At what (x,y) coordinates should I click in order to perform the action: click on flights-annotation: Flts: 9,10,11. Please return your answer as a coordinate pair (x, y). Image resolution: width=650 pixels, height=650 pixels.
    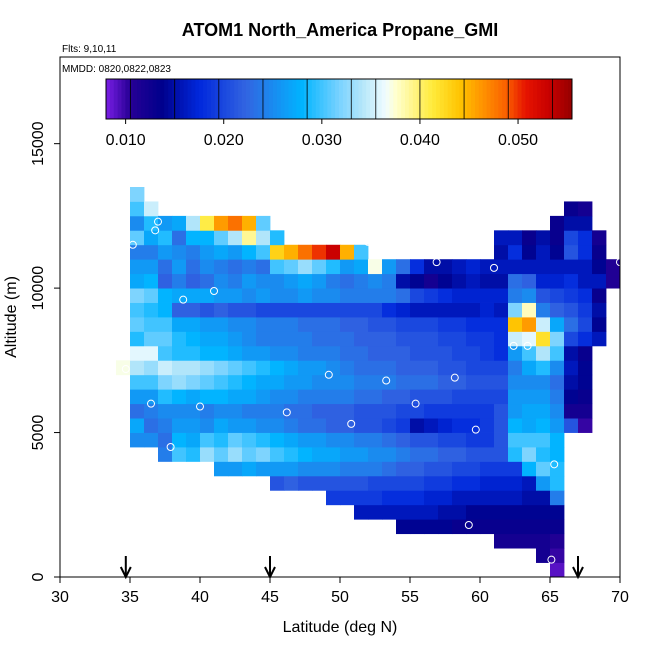
    Looking at the image, I should click on (89, 49).